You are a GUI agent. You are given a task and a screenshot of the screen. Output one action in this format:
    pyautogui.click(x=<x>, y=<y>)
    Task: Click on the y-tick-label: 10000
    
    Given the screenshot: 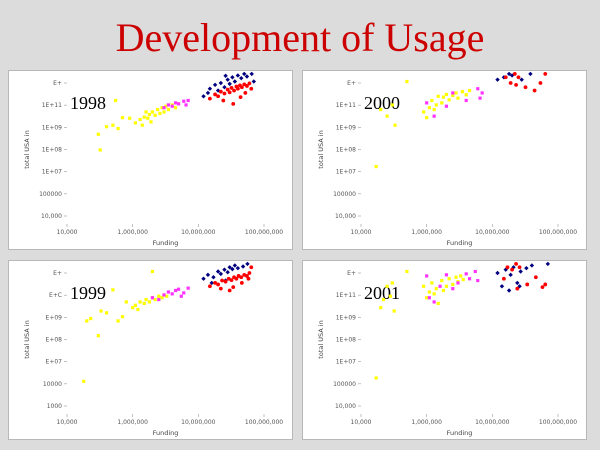 What is the action you would take?
    pyautogui.click(x=52, y=384)
    